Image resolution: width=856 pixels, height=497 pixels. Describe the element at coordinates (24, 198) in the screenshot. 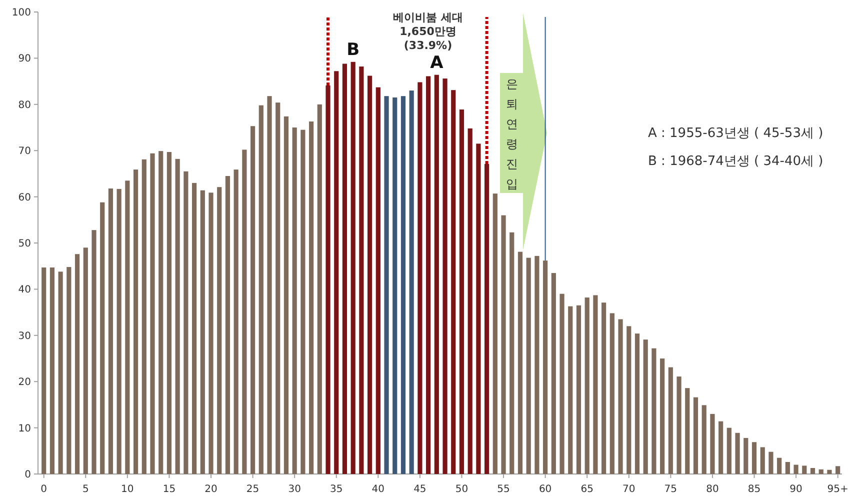

I see `y-tick-label: 60` at that location.